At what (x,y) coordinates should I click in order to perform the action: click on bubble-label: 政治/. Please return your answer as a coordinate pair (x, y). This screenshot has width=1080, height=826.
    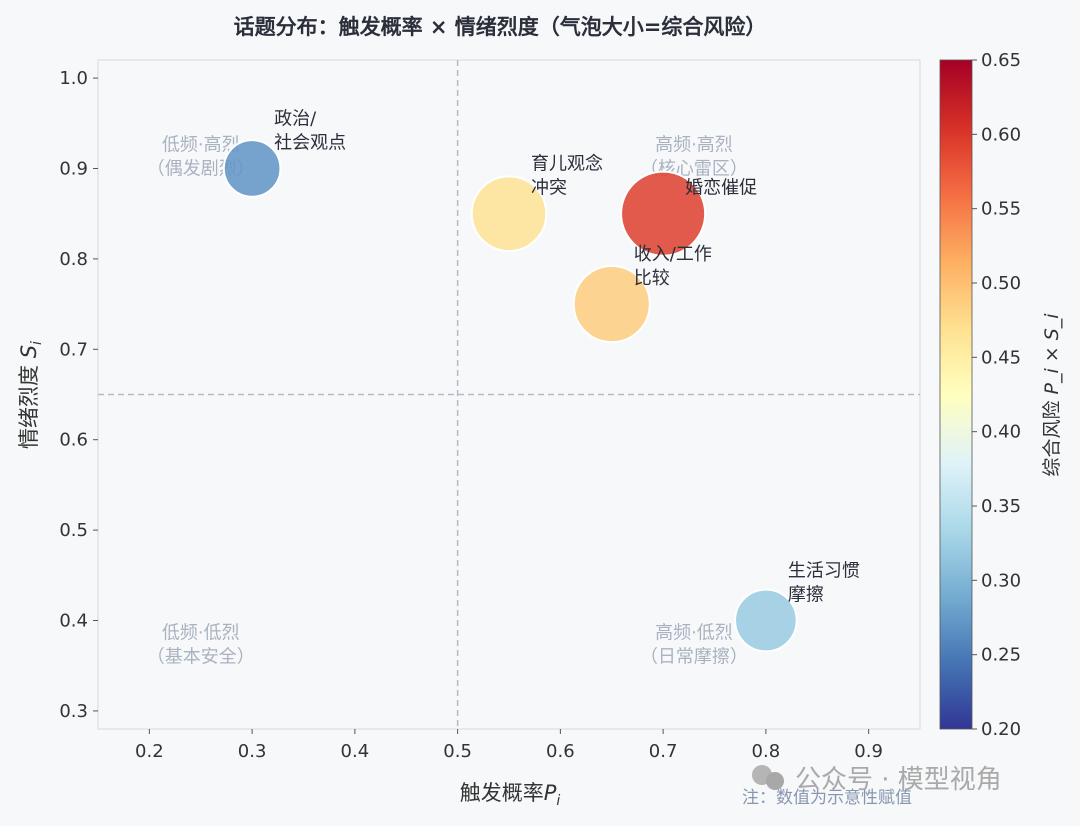
    Looking at the image, I should click on (295, 118).